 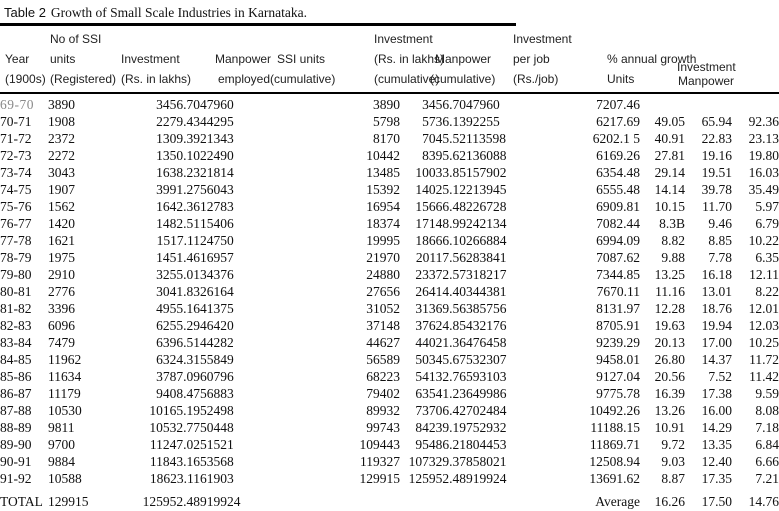 I want to click on units-registered-cell: 9811, so click(x=61, y=427).